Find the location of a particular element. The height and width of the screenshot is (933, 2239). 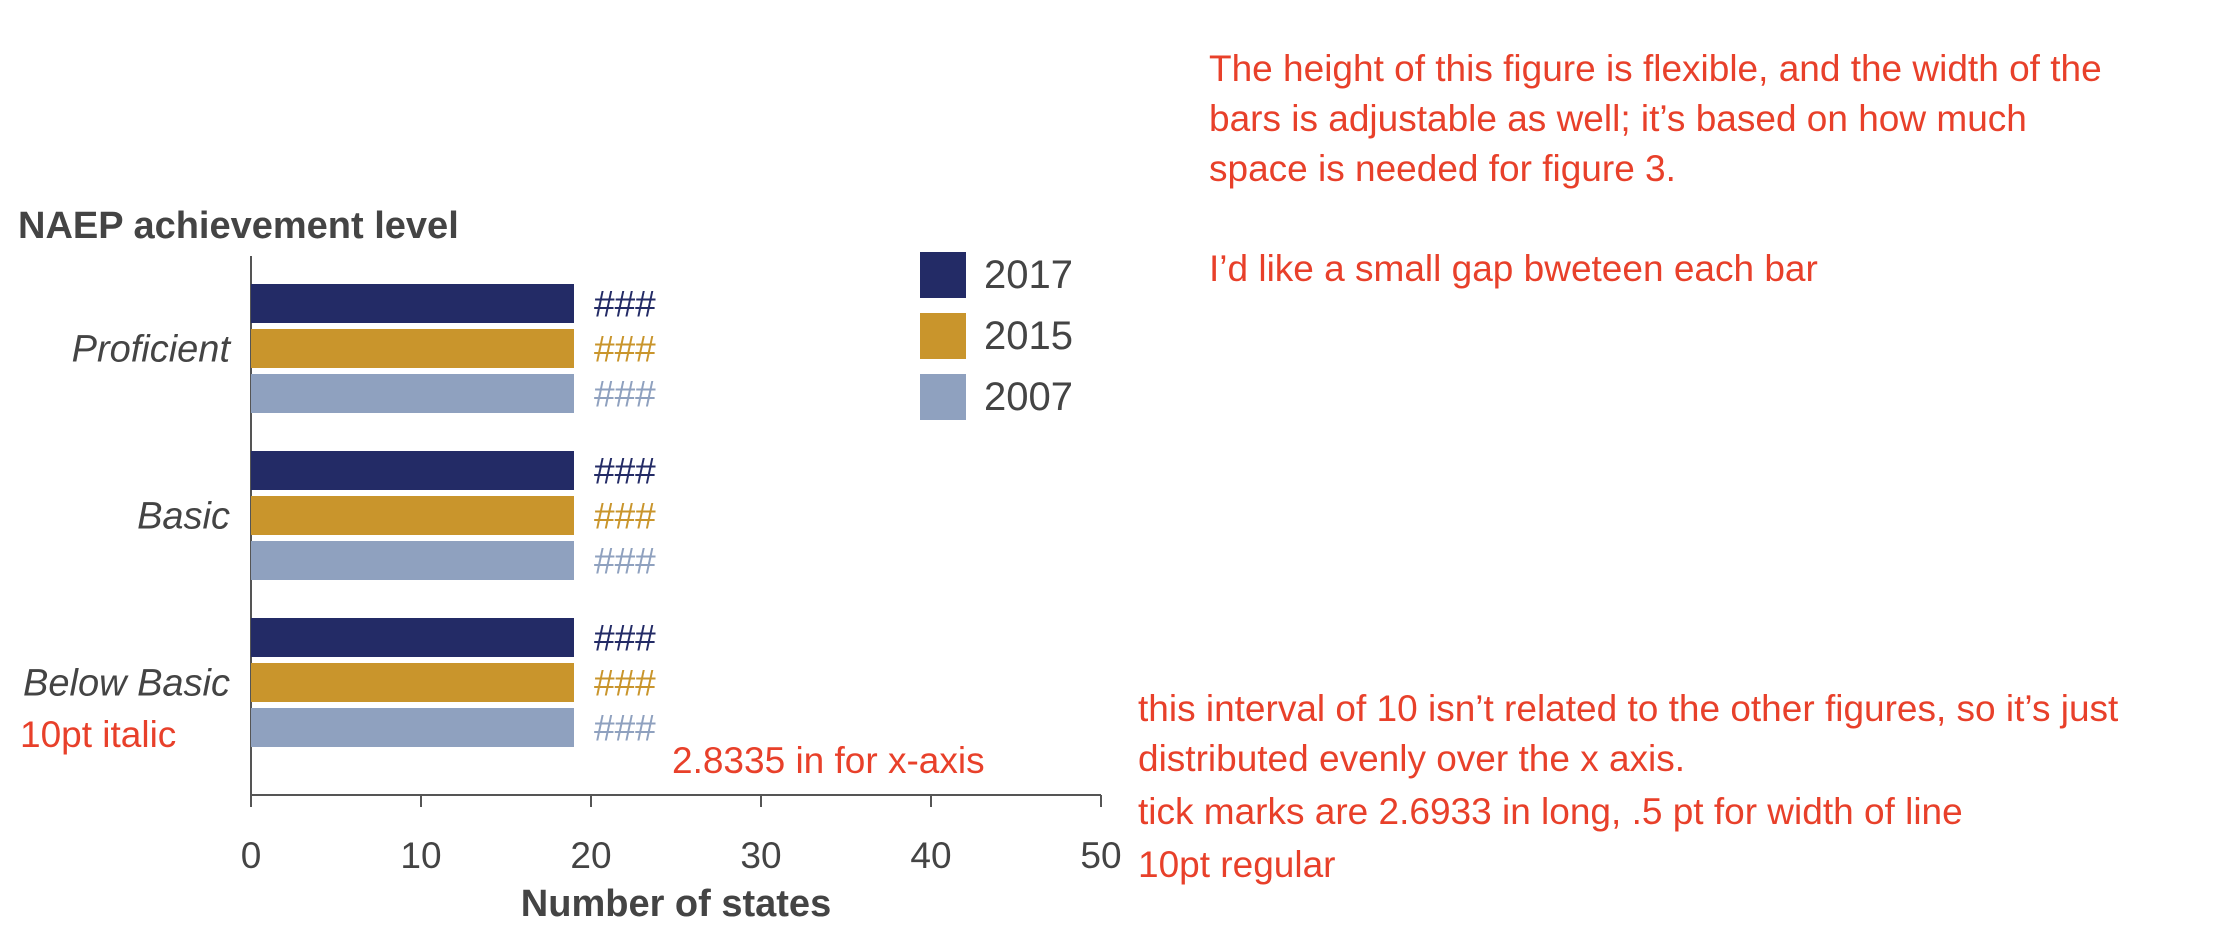

legend-label: 2007 is located at coordinates (1028, 397).